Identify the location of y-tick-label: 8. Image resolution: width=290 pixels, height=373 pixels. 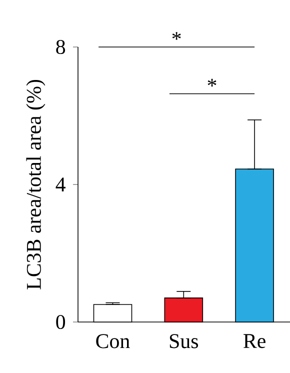
(61, 47).